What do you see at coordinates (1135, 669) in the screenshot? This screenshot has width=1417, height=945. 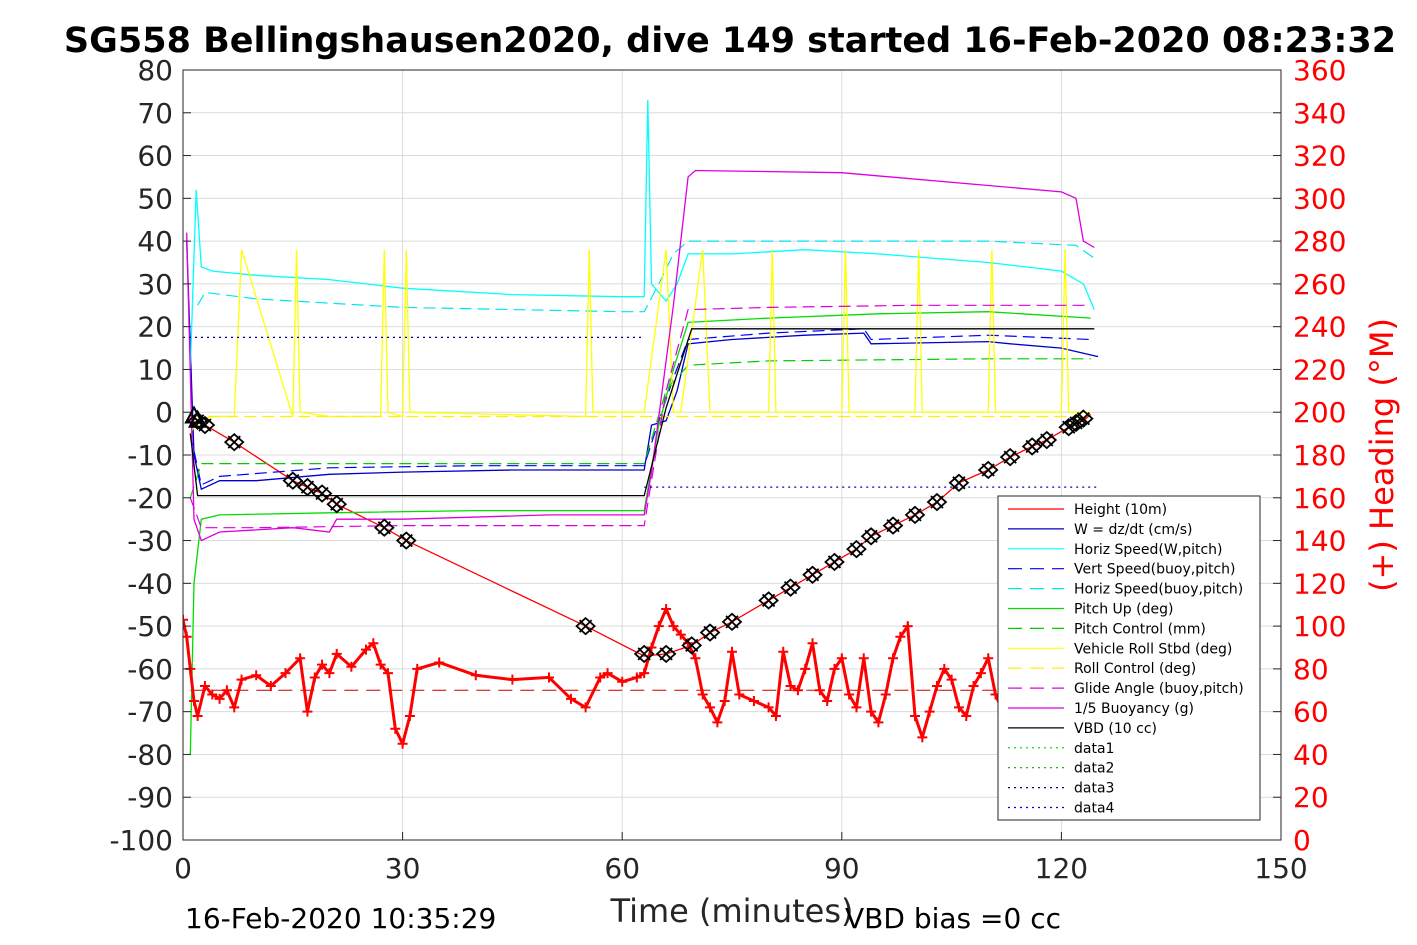 I see `legend-label: Roll Control (deg)` at bounding box center [1135, 669].